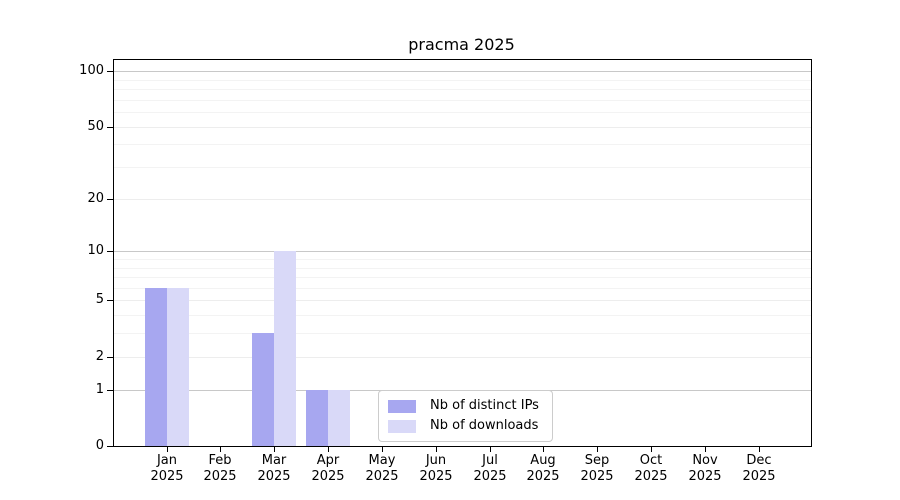 This screenshot has height=500, width=900. What do you see at coordinates (484, 425) in the screenshot?
I see `legend-label-downloads: Nb of downloads` at bounding box center [484, 425].